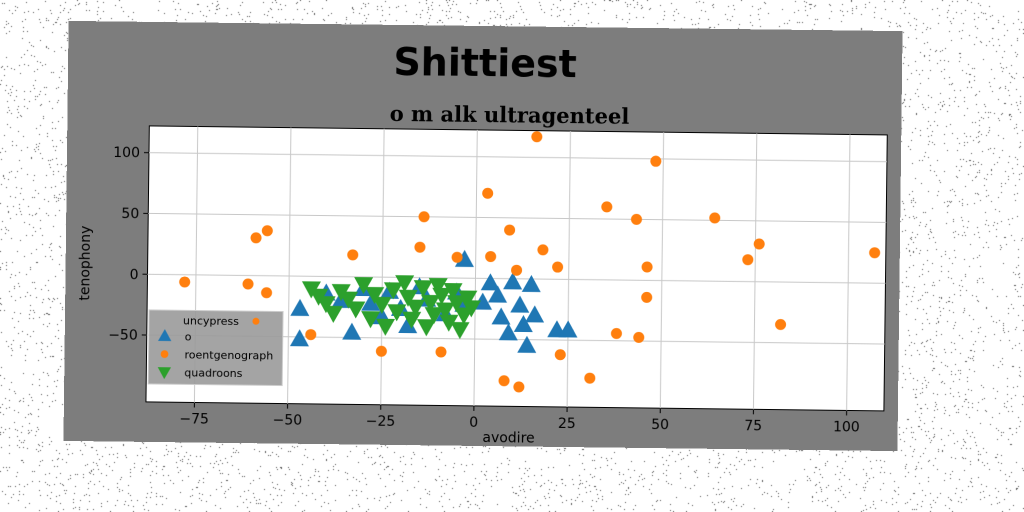 The image size is (1024, 512). What do you see at coordinates (473, 423) in the screenshot?
I see `x-tick-label: 0` at bounding box center [473, 423].